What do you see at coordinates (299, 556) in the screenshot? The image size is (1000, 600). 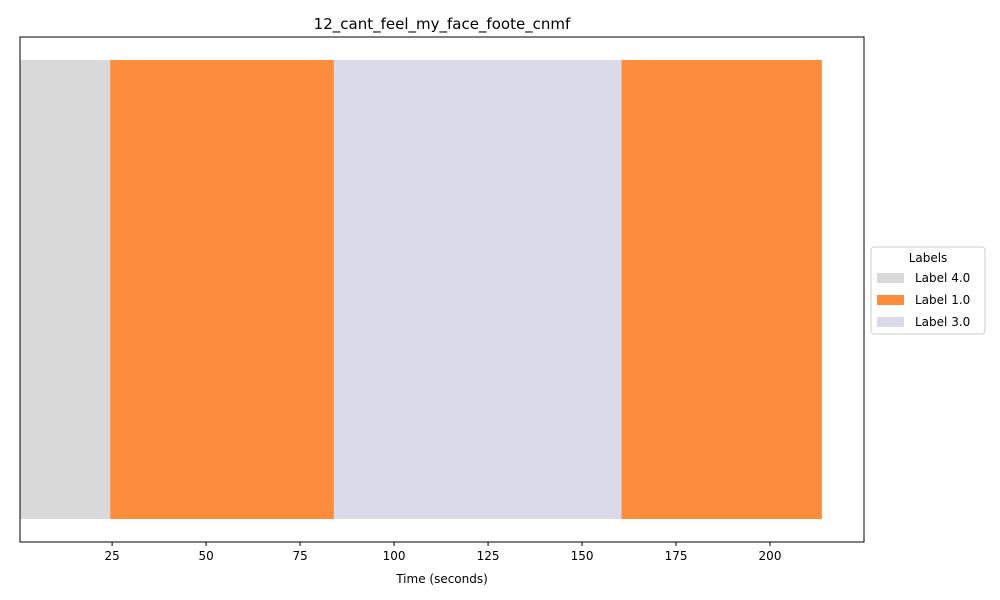 I see `x-tick-label: 75` at bounding box center [299, 556].